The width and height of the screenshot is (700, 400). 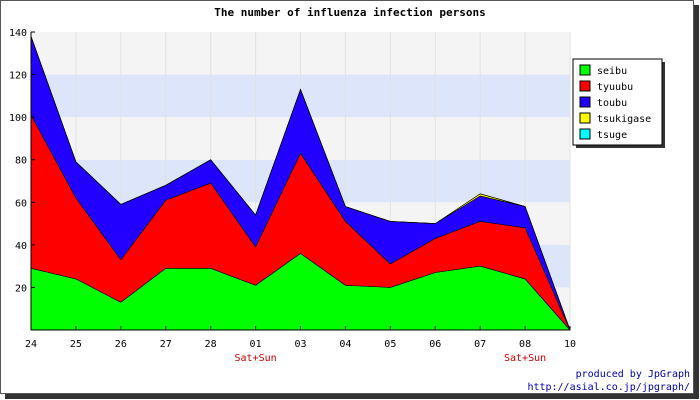 I want to click on legend-swatch-tyuubu, so click(x=585, y=86).